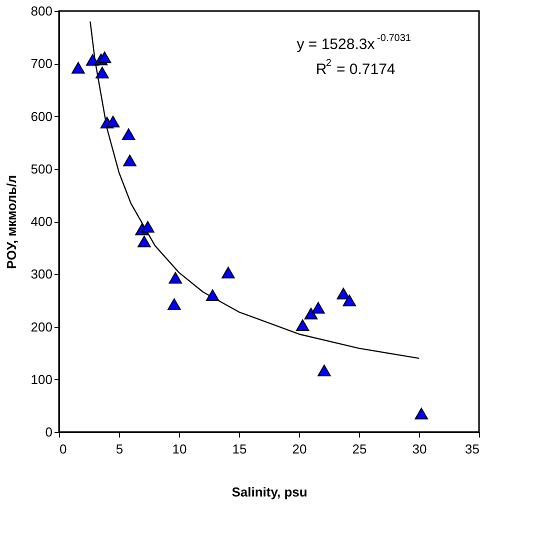  Describe the element at coordinates (41, 116) in the screenshot. I see `y-tick-label: 600` at that location.